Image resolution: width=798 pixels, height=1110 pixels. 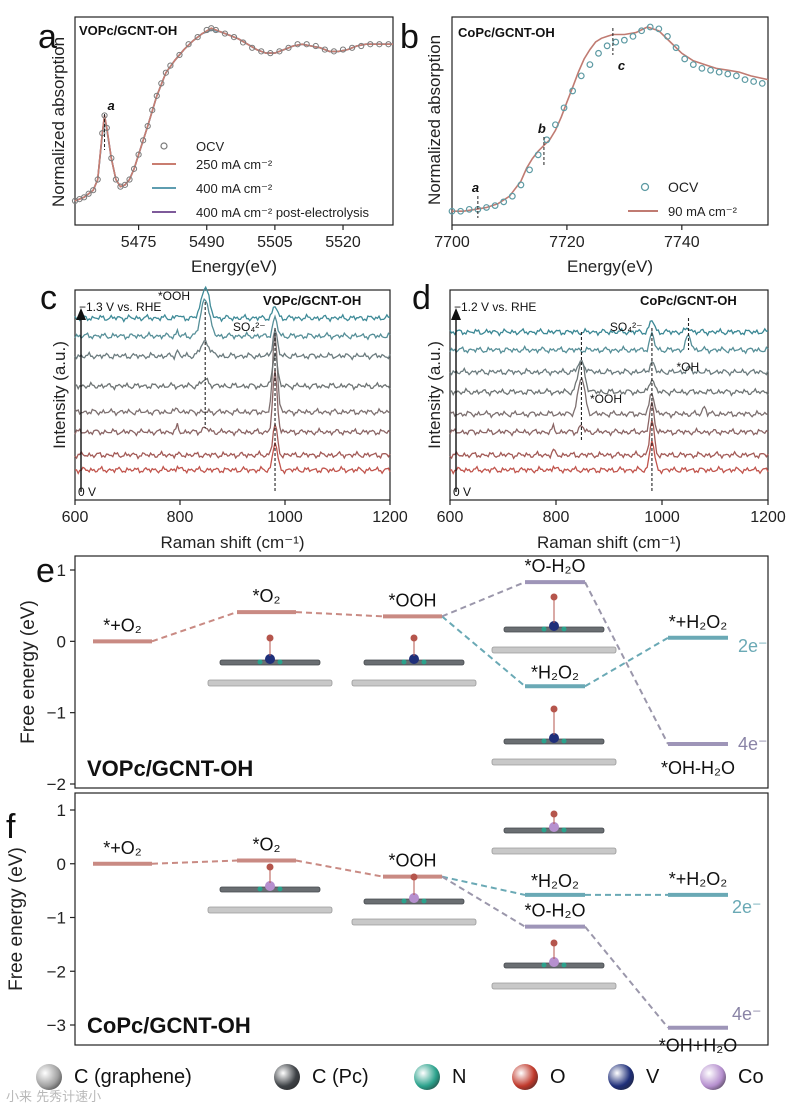 What do you see at coordinates (610, 266) in the screenshot?
I see `x-axis-label: Energy(eV)` at bounding box center [610, 266].